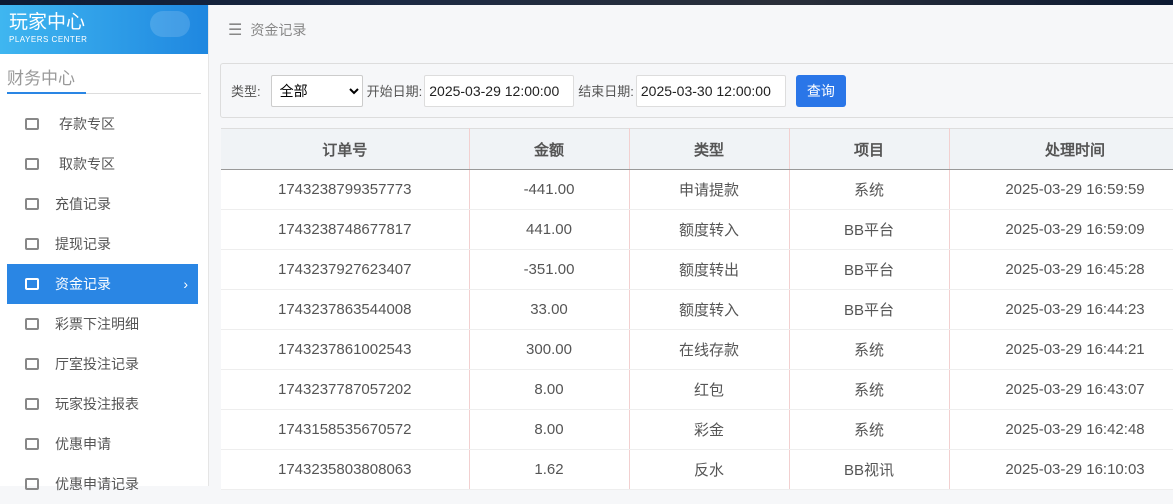 This screenshot has width=1173, height=504. What do you see at coordinates (499, 90) in the screenshot?
I see `start-date-input` at bounding box center [499, 90].